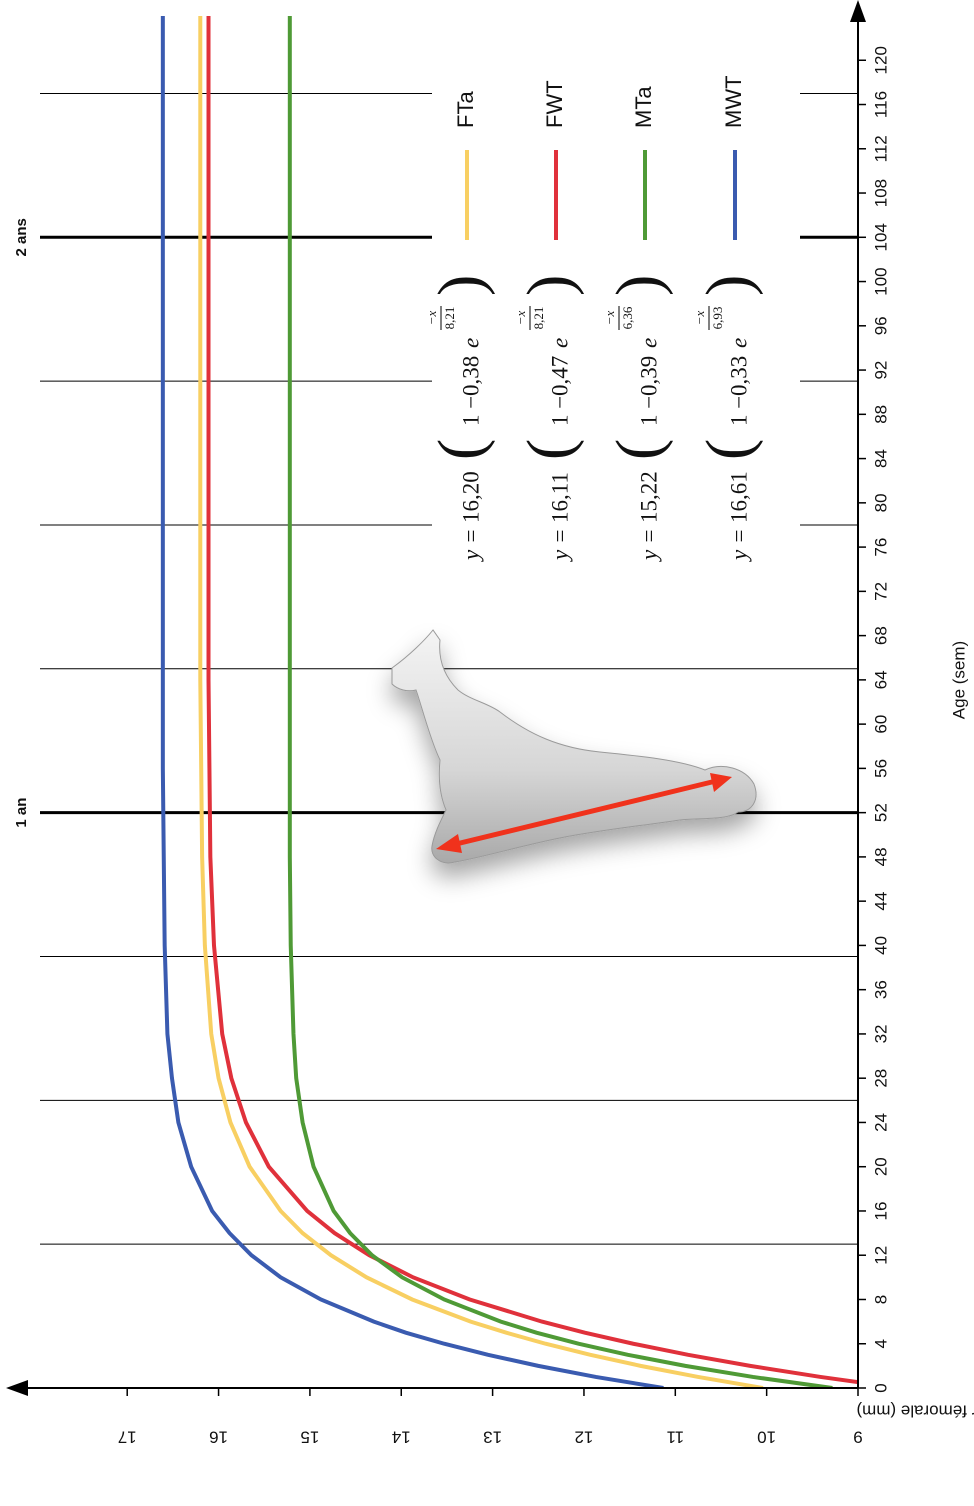 This screenshot has width=974, height=1506. Describe the element at coordinates (880, 148) in the screenshot. I see `x-tick-label: 112` at that location.